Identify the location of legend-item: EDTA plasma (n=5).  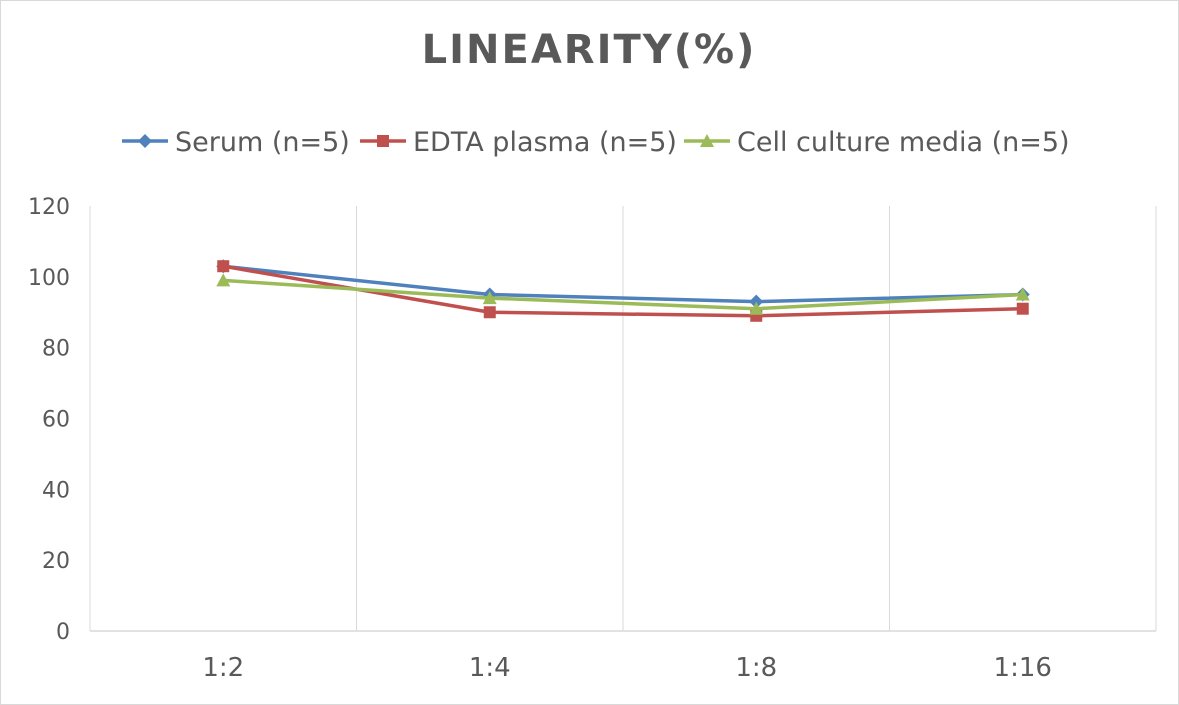
(518, 142).